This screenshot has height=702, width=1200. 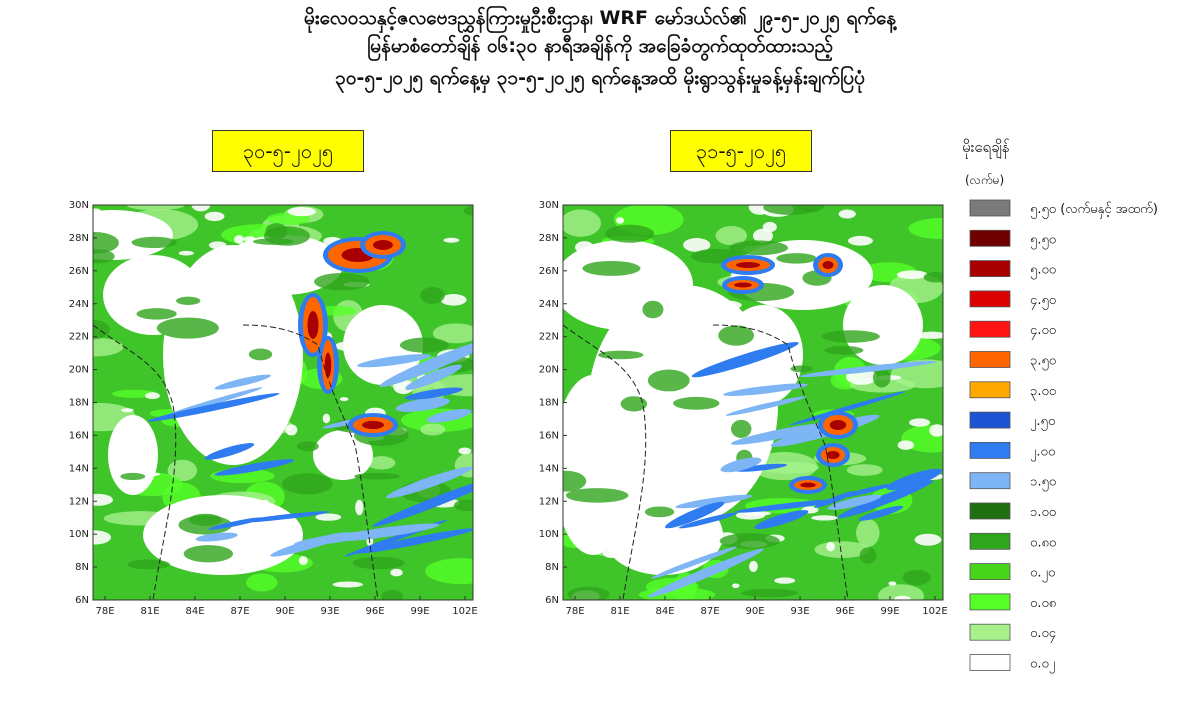 What do you see at coordinates (549, 337) in the screenshot?
I see `y-tick-label: 22N` at bounding box center [549, 337].